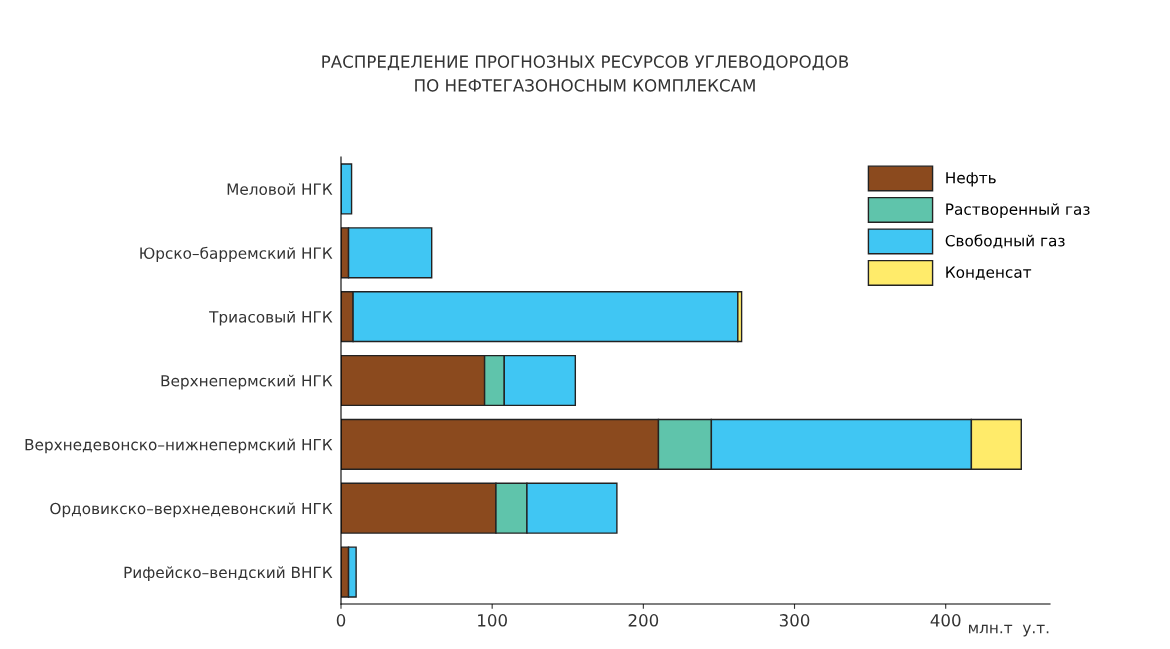 This screenshot has height=649, width=1170. I want to click on y-tick-label: Рифейско–вендский ВНГК, so click(228, 574).